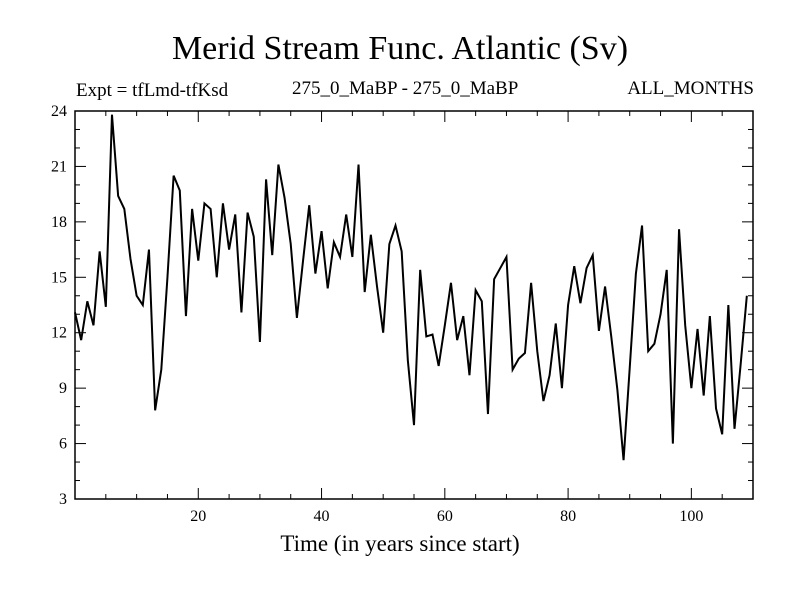  Describe the element at coordinates (63, 444) in the screenshot. I see `y-tick-label: 6` at that location.